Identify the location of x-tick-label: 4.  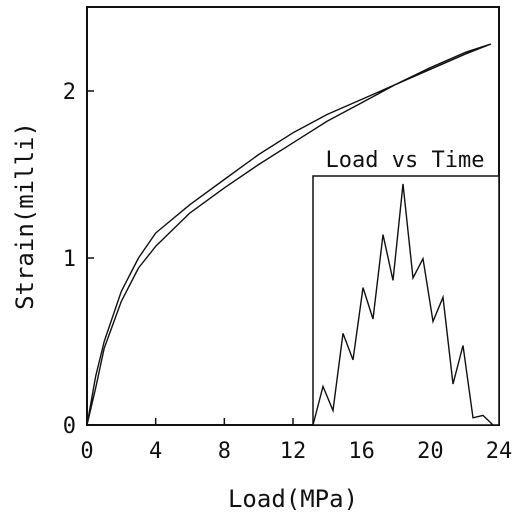
(155, 451).